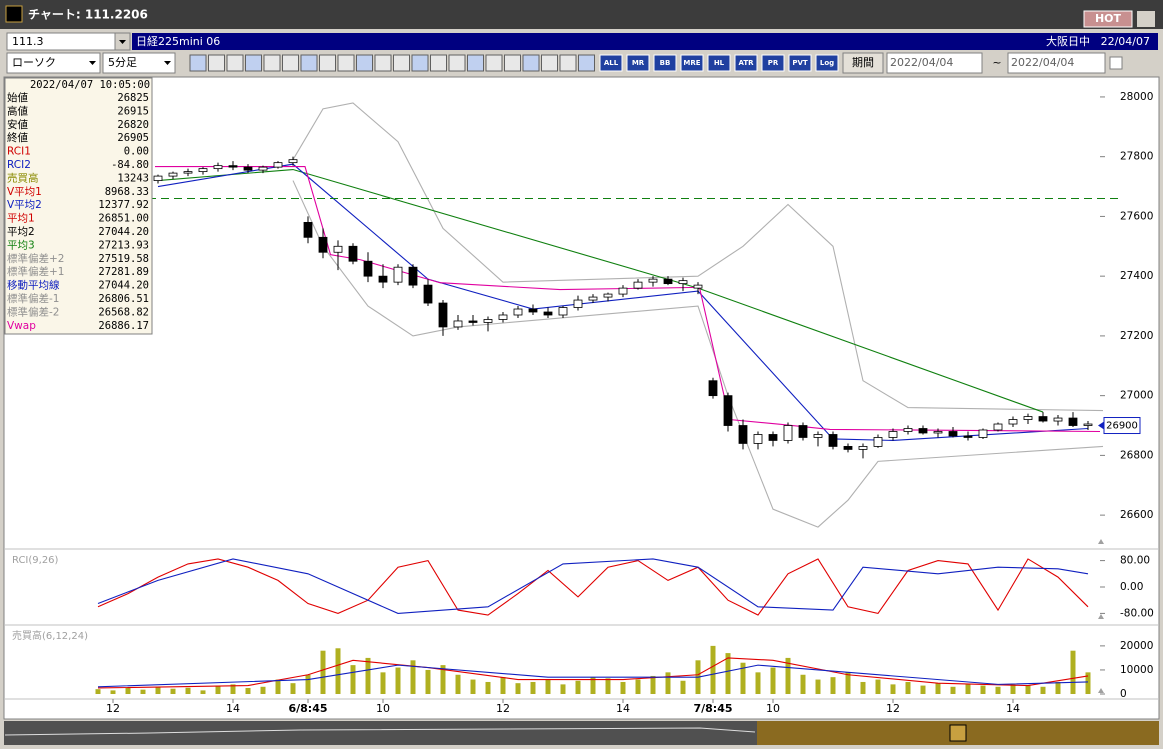 This screenshot has height=749, width=1163. I want to click on scroll-thumb, so click(958, 733).